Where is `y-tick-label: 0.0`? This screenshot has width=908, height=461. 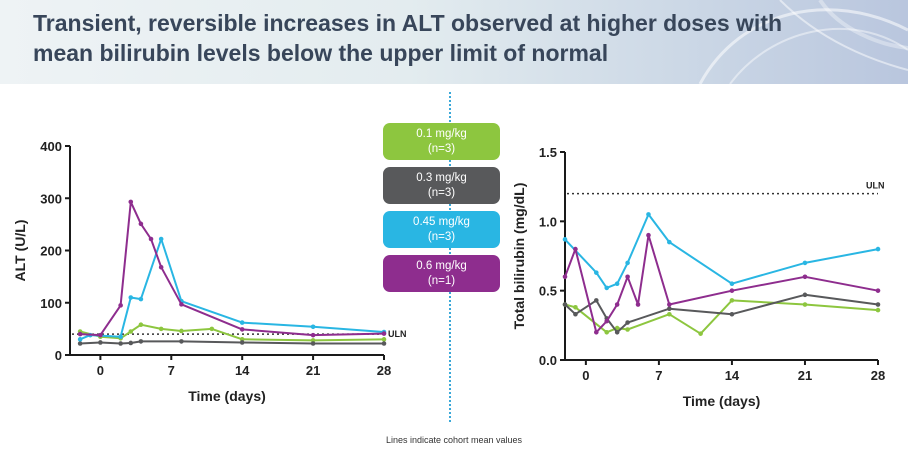 y-tick-label: 0.0 is located at coordinates (548, 360).